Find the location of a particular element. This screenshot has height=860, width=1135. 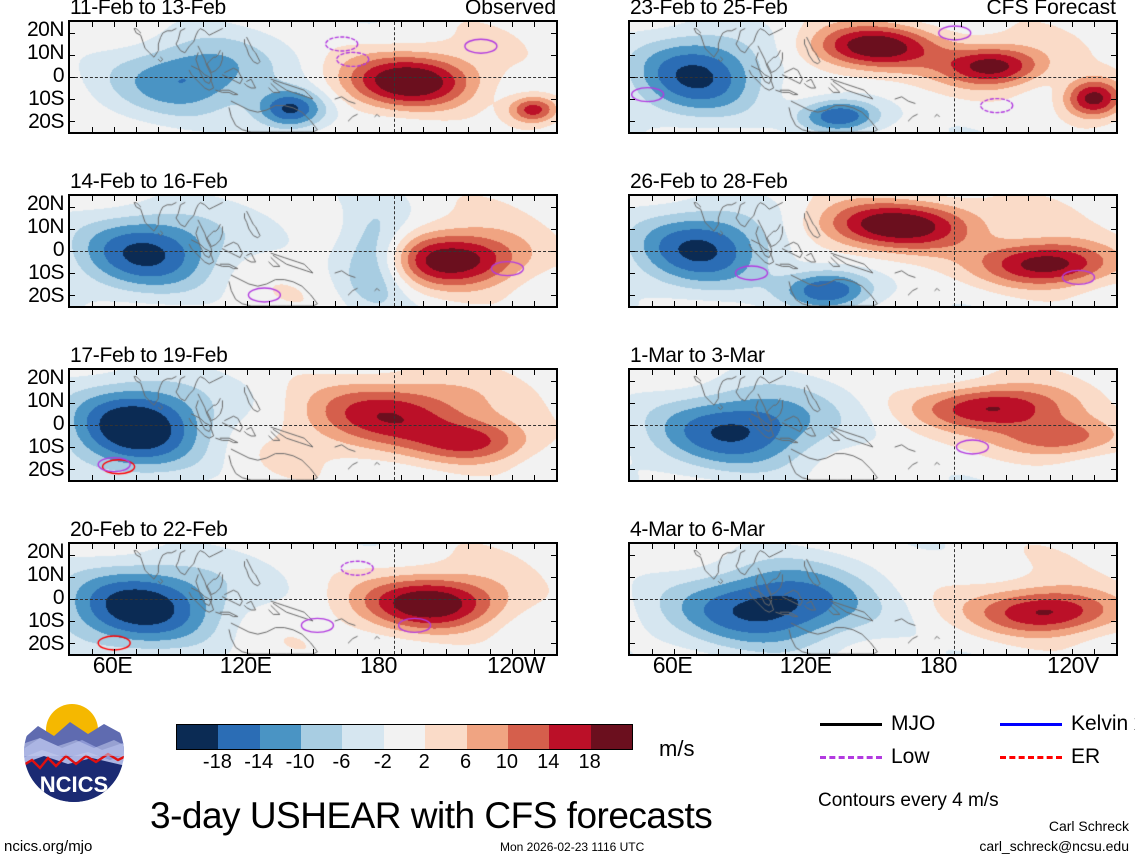

y-axis-label: 10N is located at coordinates (45, 53).